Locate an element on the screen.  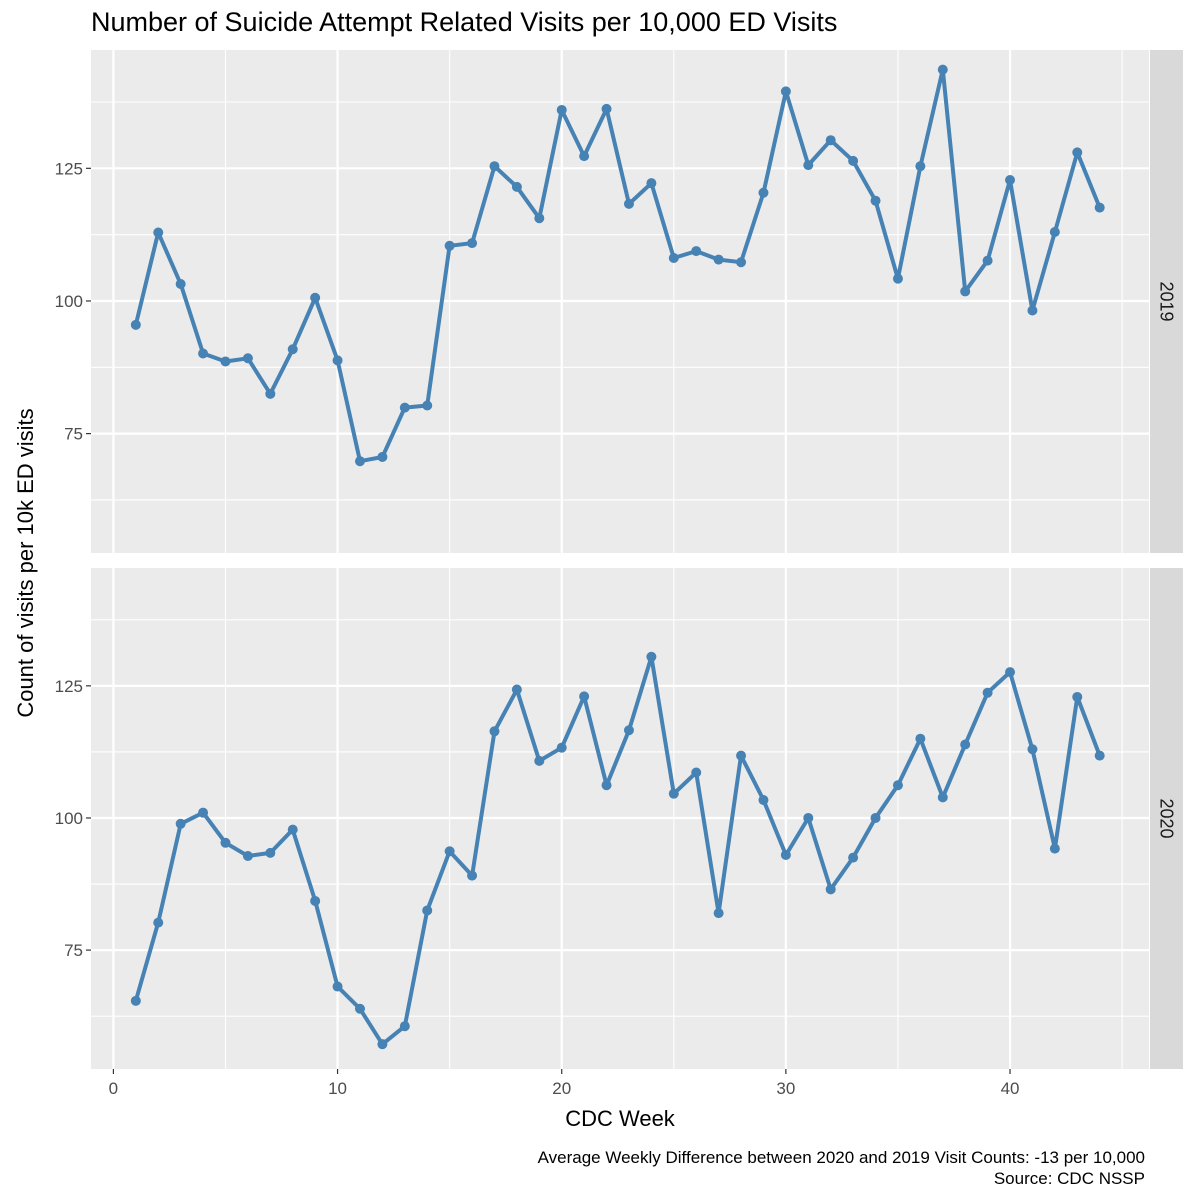
x-axis-title: CDC Week is located at coordinates (620, 1118).